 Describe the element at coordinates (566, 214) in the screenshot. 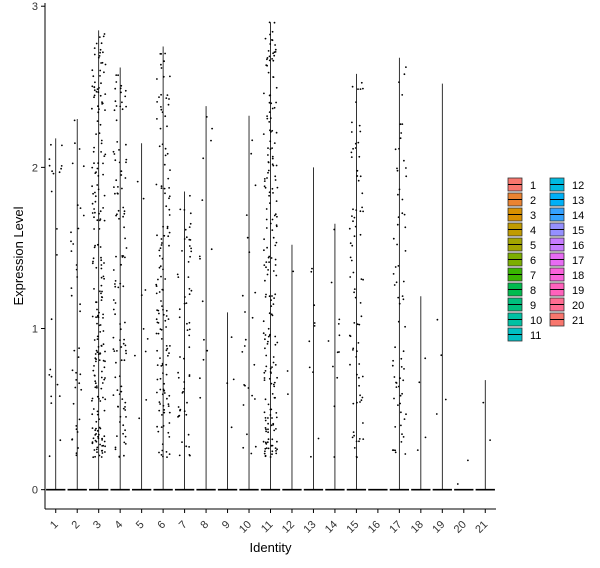

I see `legend-item-14: 14` at that location.